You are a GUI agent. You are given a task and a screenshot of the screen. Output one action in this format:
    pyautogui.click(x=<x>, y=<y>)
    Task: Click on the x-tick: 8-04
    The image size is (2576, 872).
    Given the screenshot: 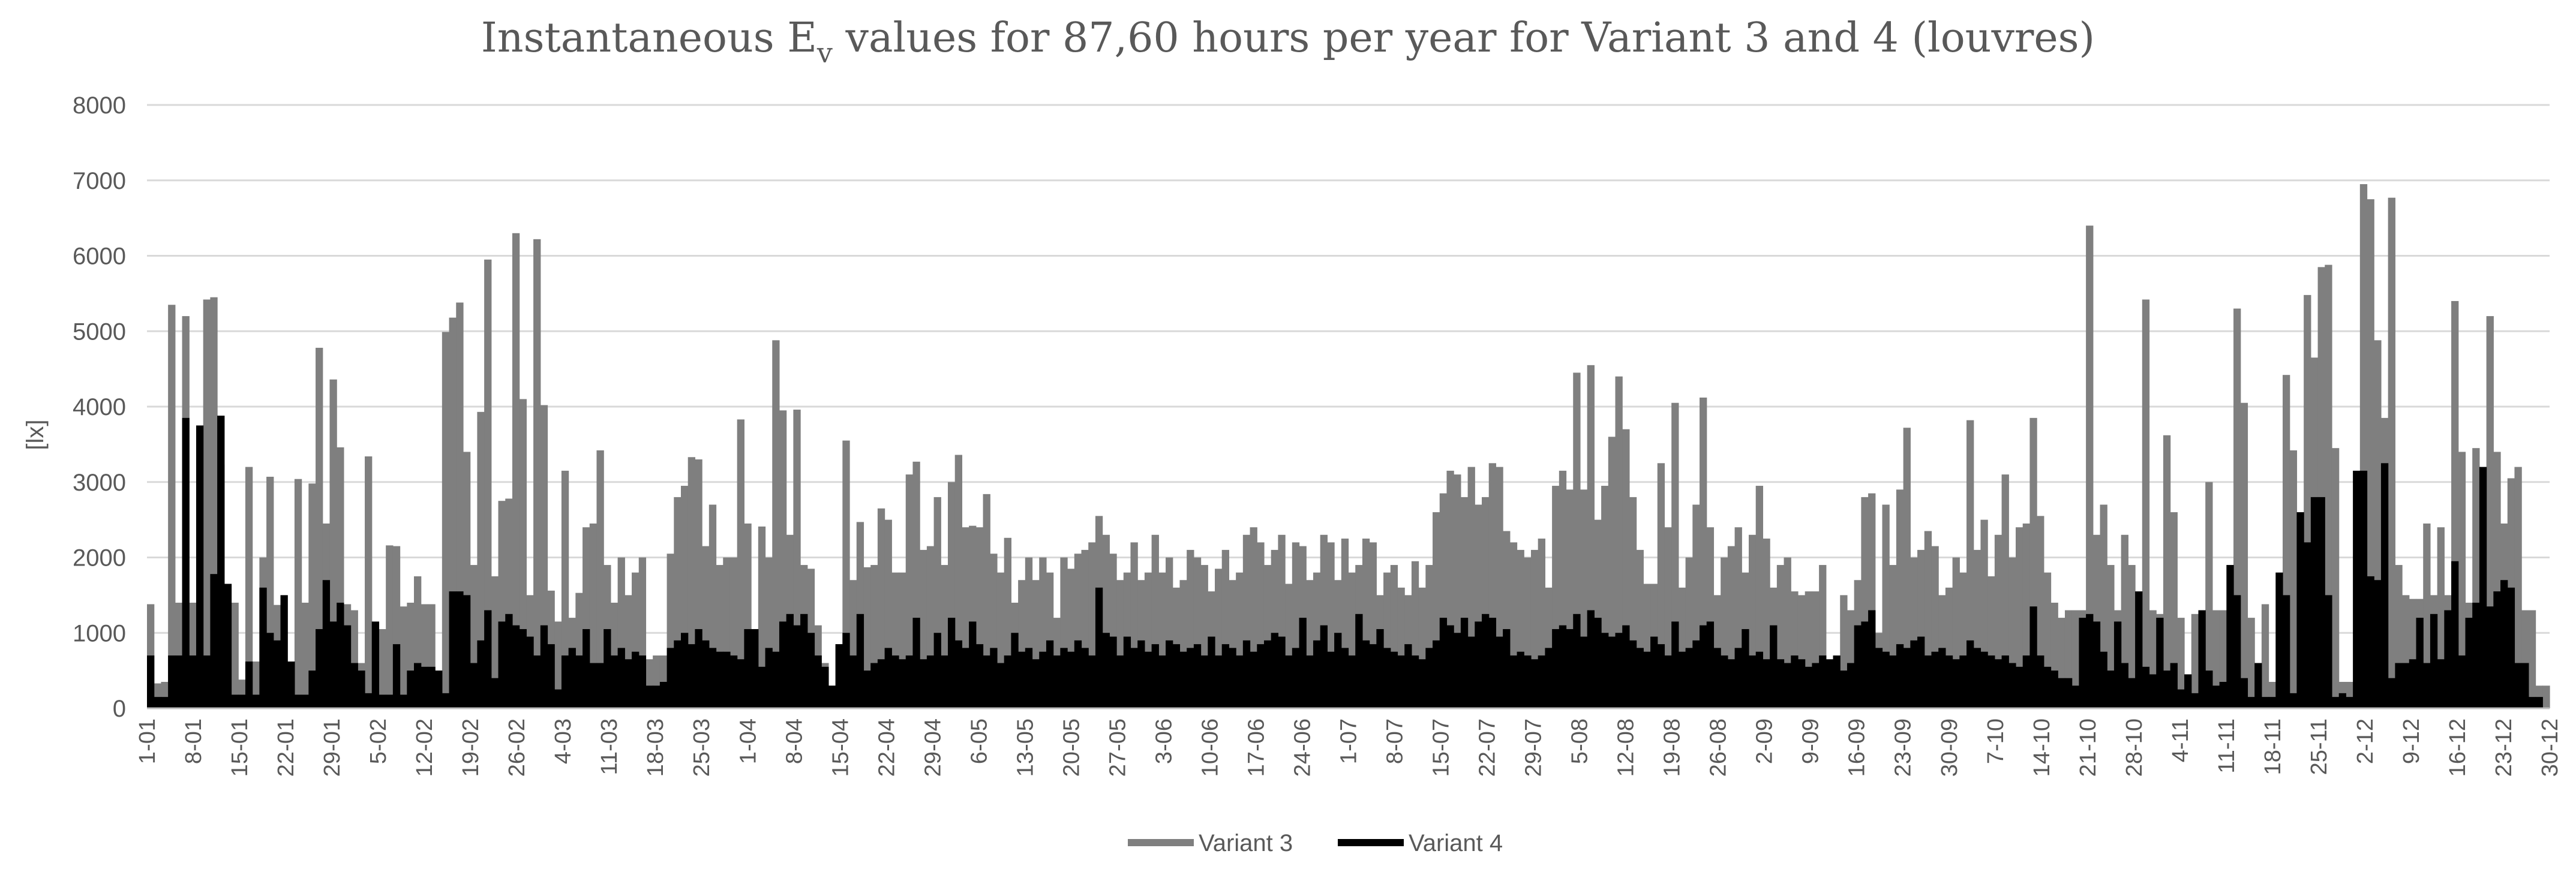 What is the action you would take?
    pyautogui.click(x=795, y=741)
    